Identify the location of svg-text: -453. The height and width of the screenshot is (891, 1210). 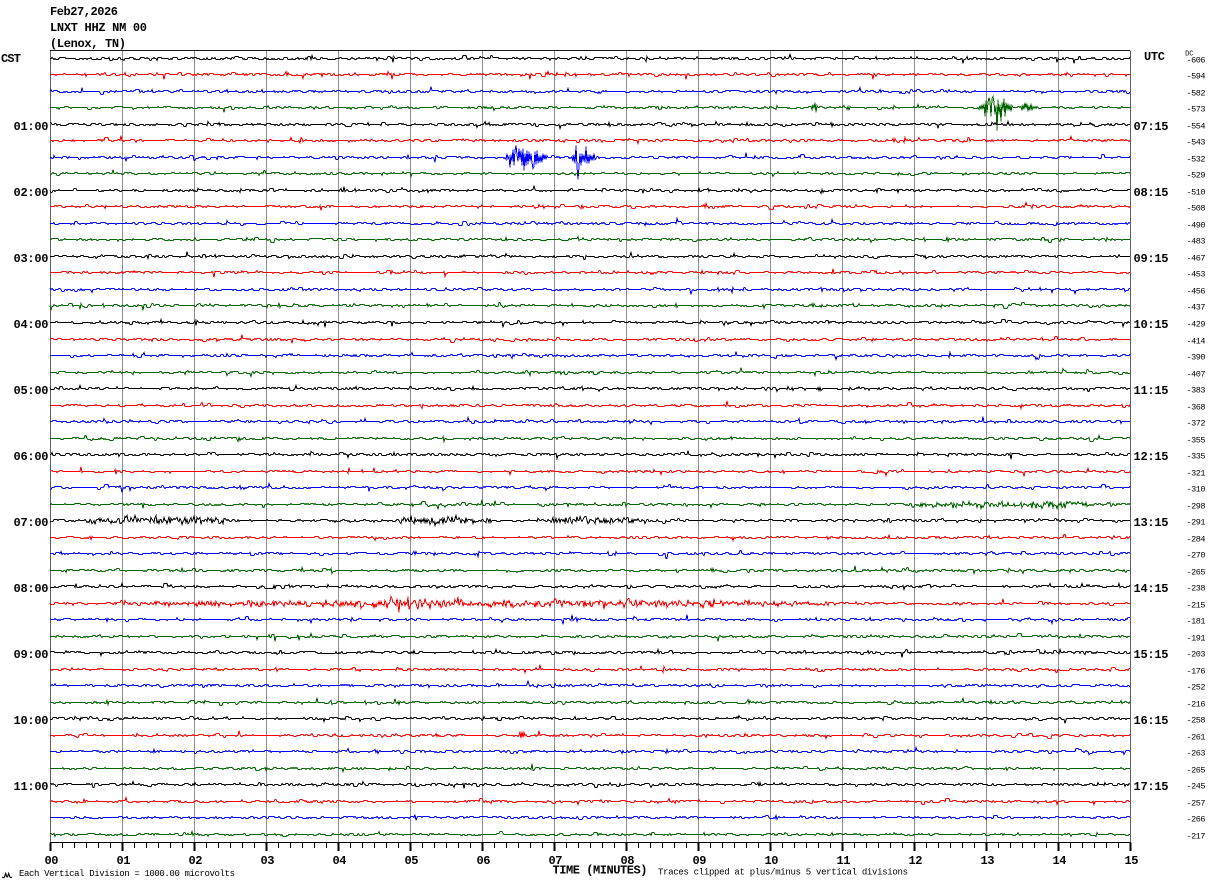
(1196, 275).